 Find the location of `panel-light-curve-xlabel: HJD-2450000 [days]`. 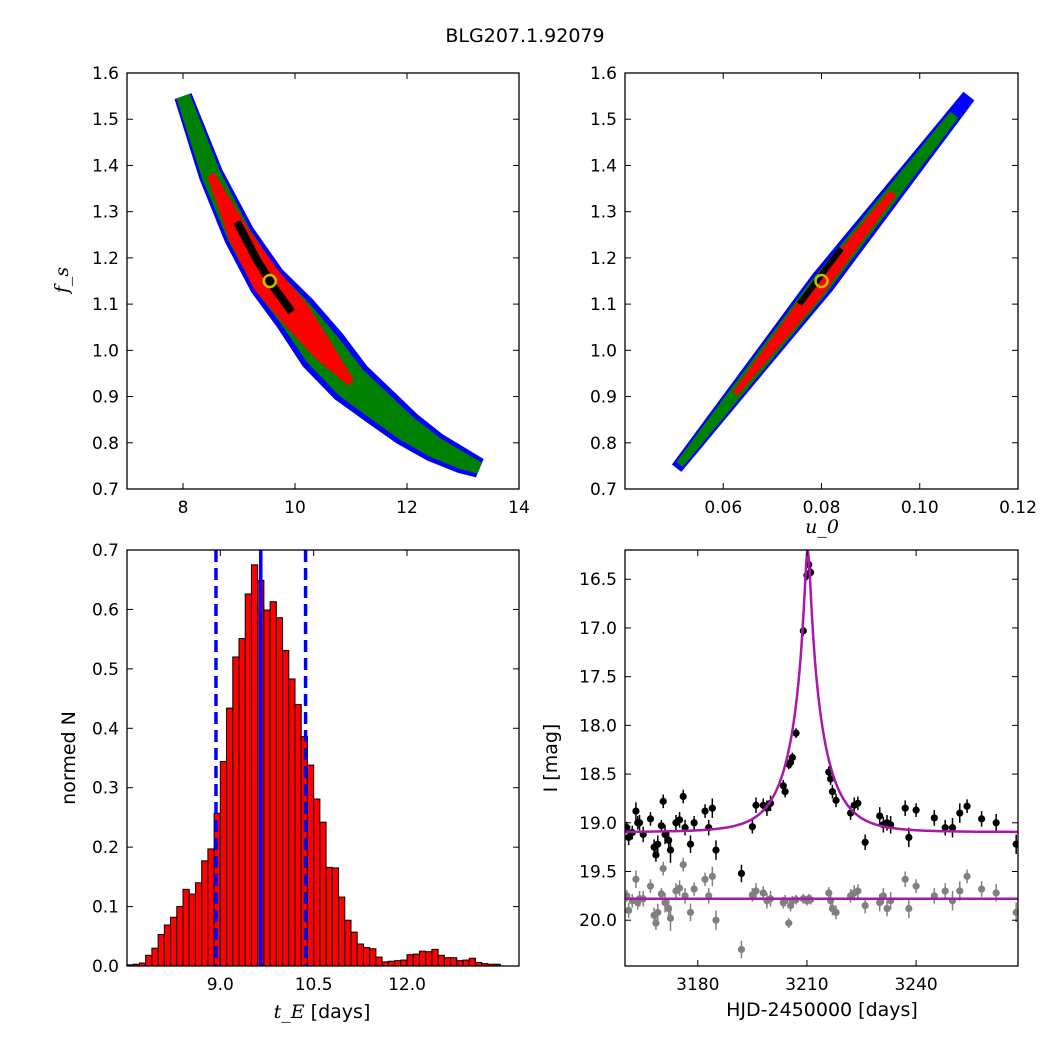

panel-light-curve-xlabel: HJD-2450000 [days] is located at coordinates (822, 1010).